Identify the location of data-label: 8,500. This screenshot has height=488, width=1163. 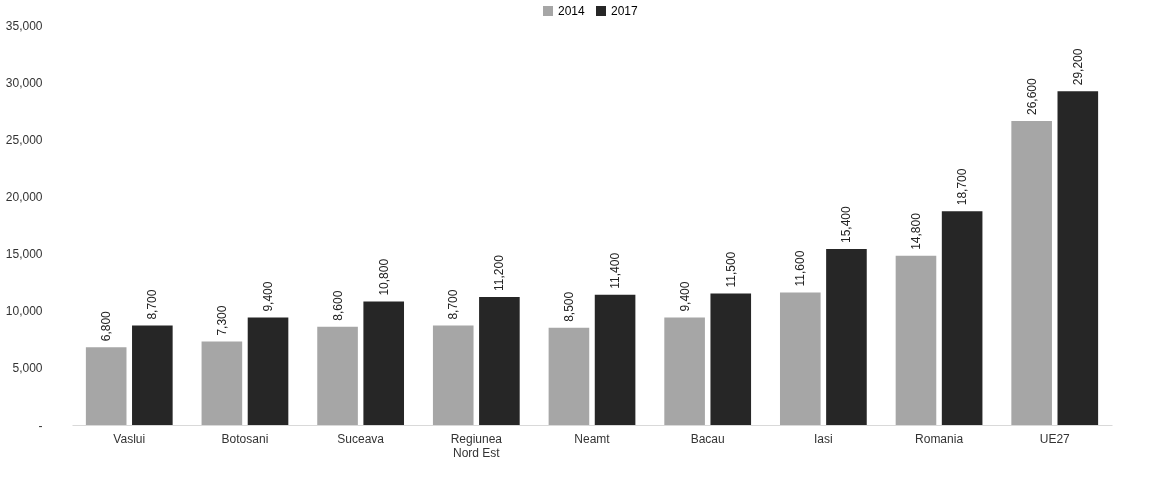
(568, 306).